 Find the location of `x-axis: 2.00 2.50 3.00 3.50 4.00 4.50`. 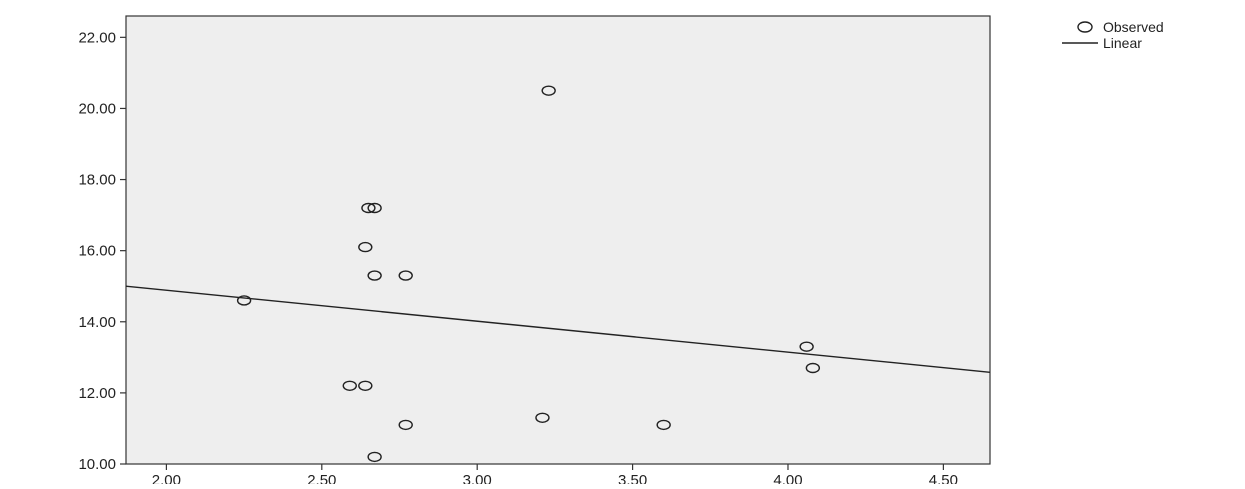

x-axis: 2.00 2.50 3.00 3.50 4.00 4.50 is located at coordinates (555, 476).